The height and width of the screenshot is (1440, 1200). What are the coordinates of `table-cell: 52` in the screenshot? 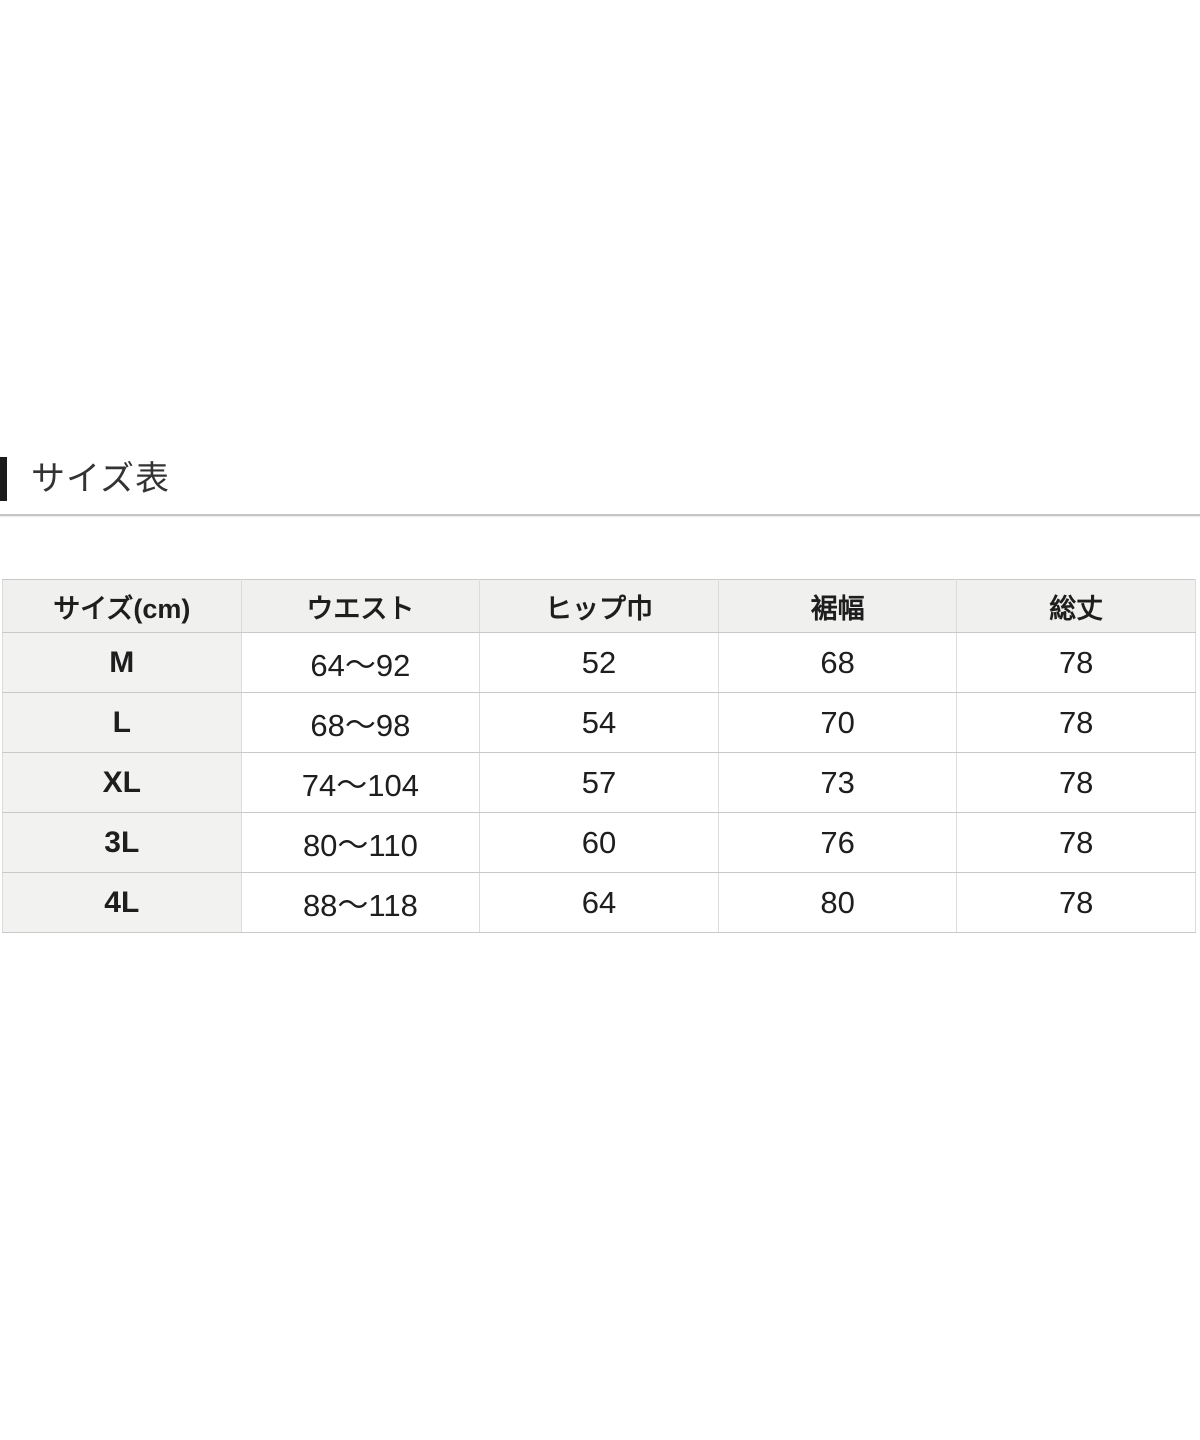 It's located at (599, 662).